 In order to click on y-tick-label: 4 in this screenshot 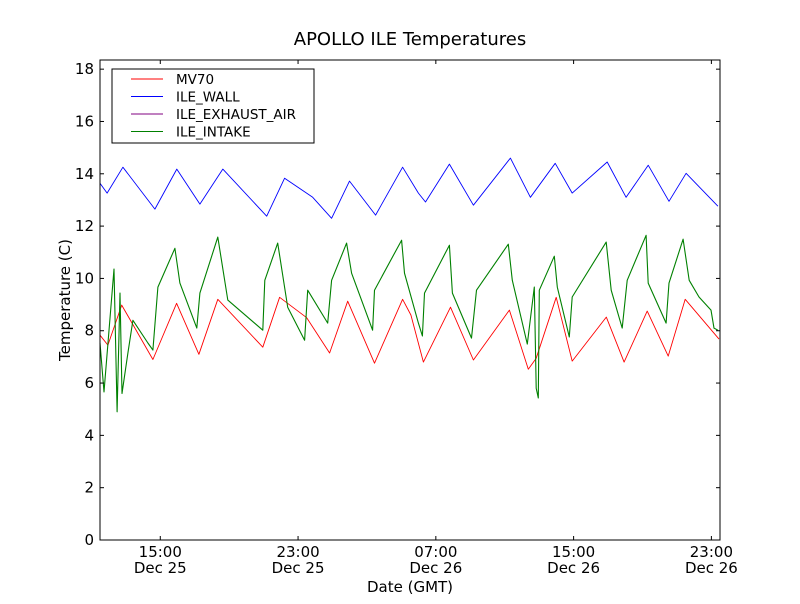, I will do `click(89, 435)`.